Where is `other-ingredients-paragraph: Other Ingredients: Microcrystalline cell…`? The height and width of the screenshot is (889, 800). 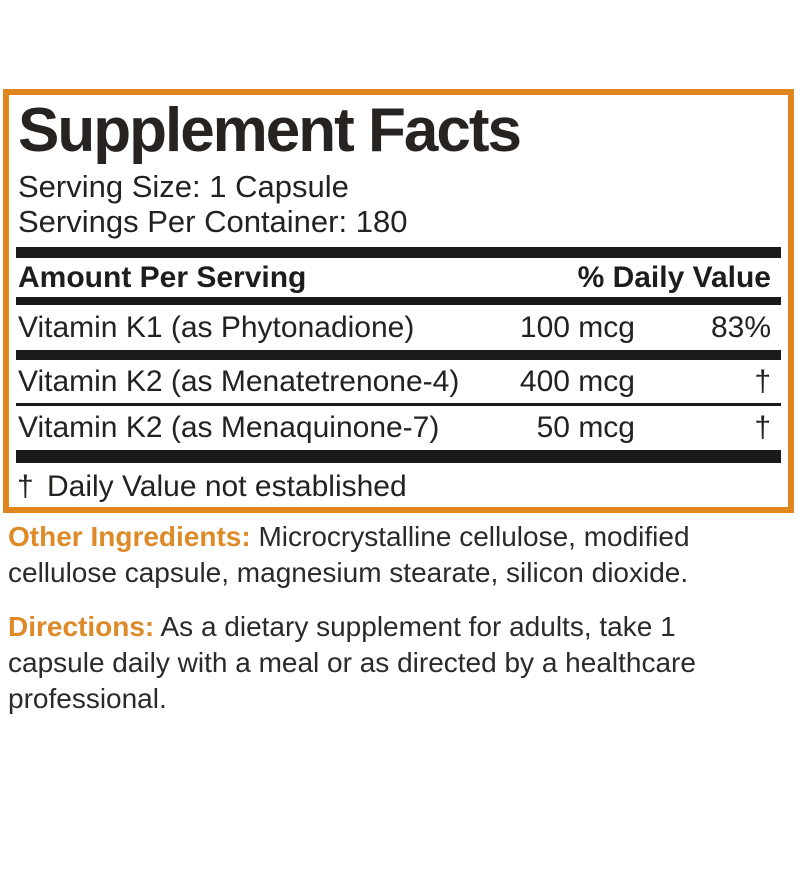
other-ingredients-paragraph: Other Ingredients: Microcrystalline cell… is located at coordinates (390, 555).